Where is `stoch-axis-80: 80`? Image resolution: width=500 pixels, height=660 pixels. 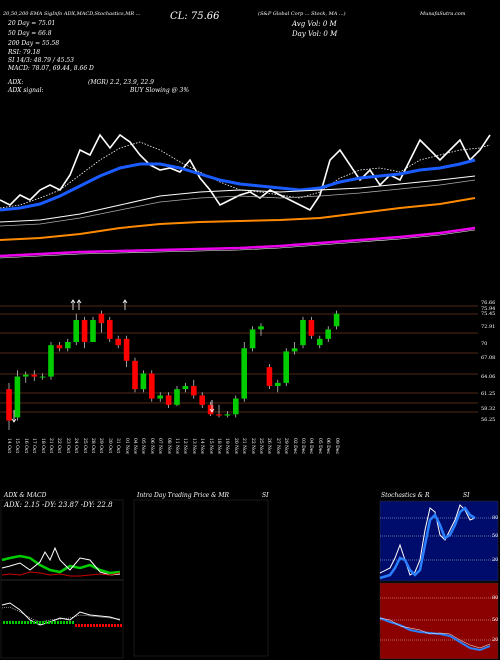
stoch-axis-80: 80 is located at coordinates (495, 518).